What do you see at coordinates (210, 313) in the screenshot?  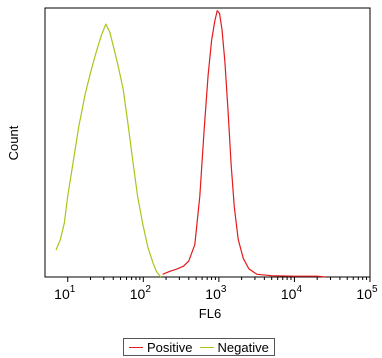 I see `x-axis-label: FL6` at bounding box center [210, 313].